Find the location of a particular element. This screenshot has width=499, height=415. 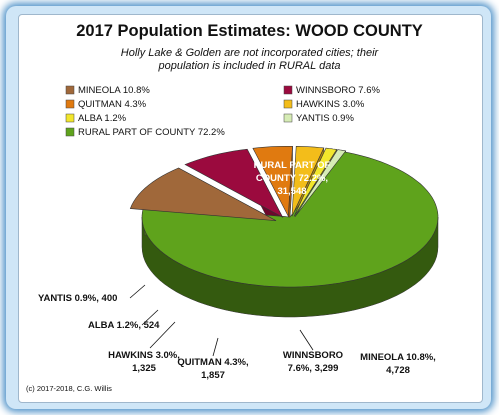

leader-line-hawkins is located at coordinates (162, 335).